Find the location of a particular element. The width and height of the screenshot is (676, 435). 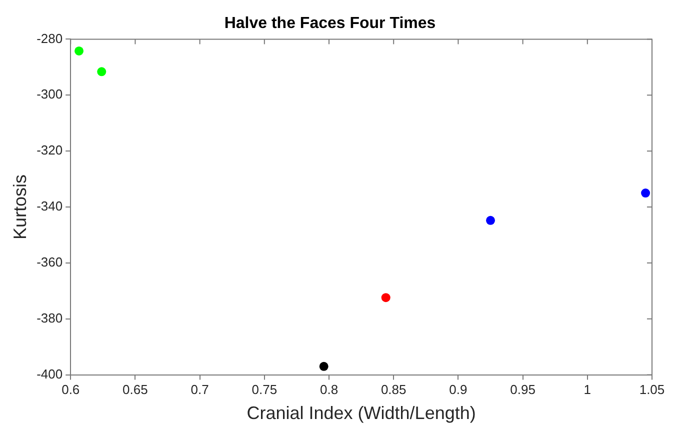

y-tick-label: -380 is located at coordinates (49, 318).